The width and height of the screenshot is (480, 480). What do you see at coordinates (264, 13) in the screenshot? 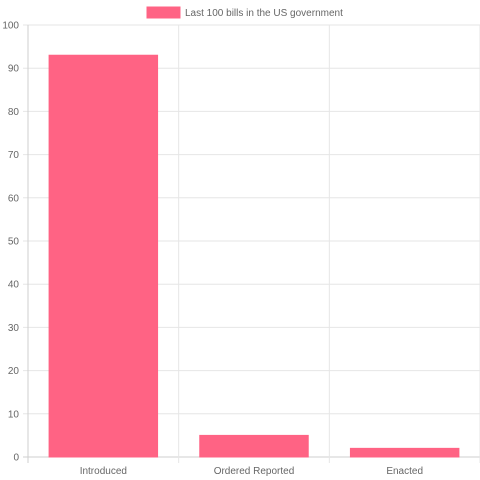
I see `legend-label: Last 100 bills in the US government` at bounding box center [264, 13].